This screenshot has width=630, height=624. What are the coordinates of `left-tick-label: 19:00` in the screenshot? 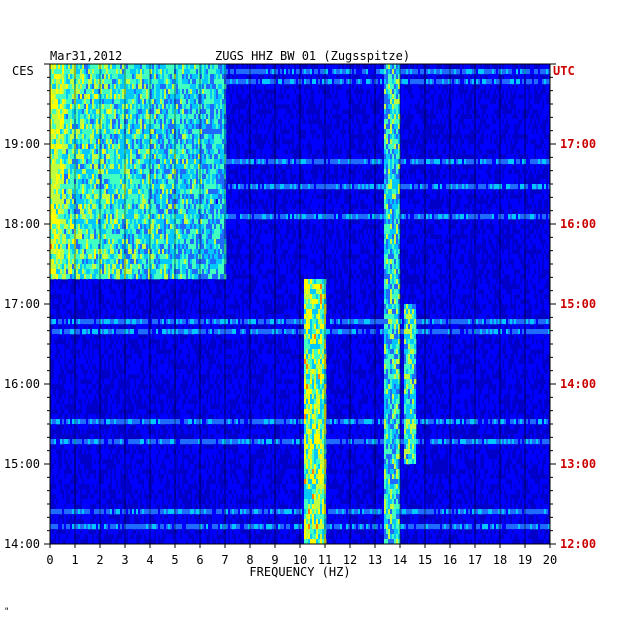 It's located at (22, 144).